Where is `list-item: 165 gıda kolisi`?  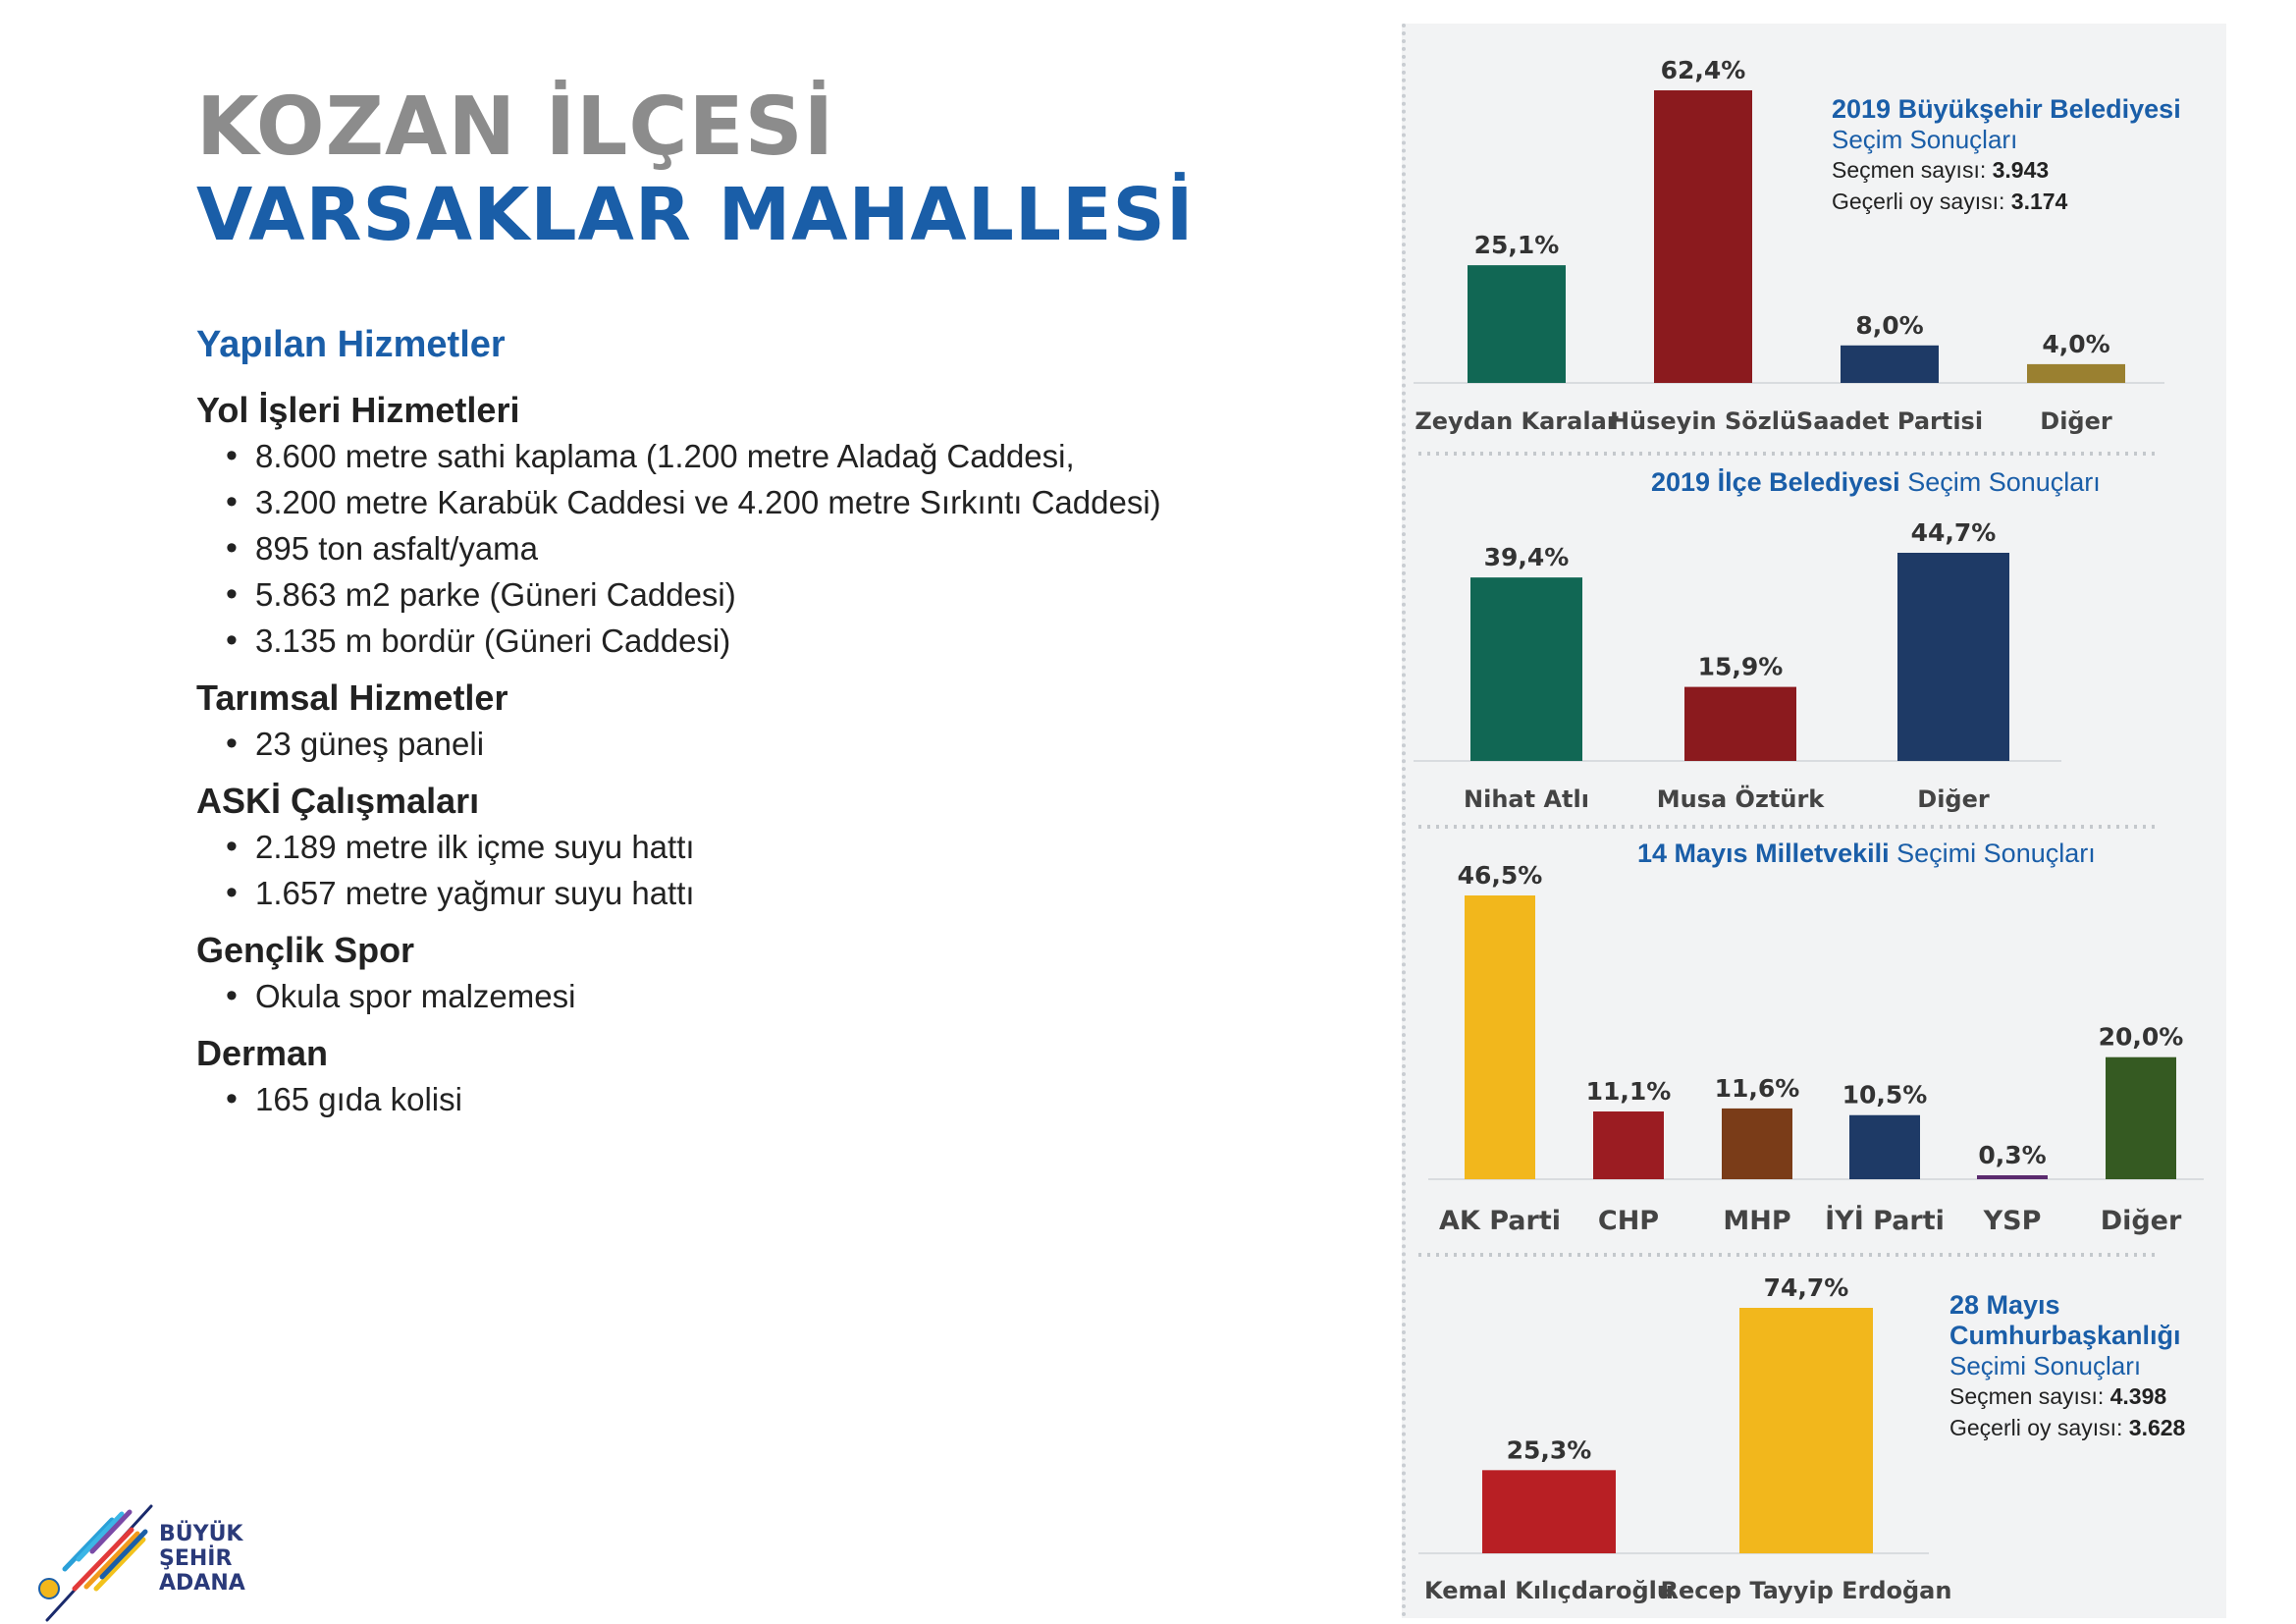 list-item: 165 gıda kolisi is located at coordinates (775, 1099).